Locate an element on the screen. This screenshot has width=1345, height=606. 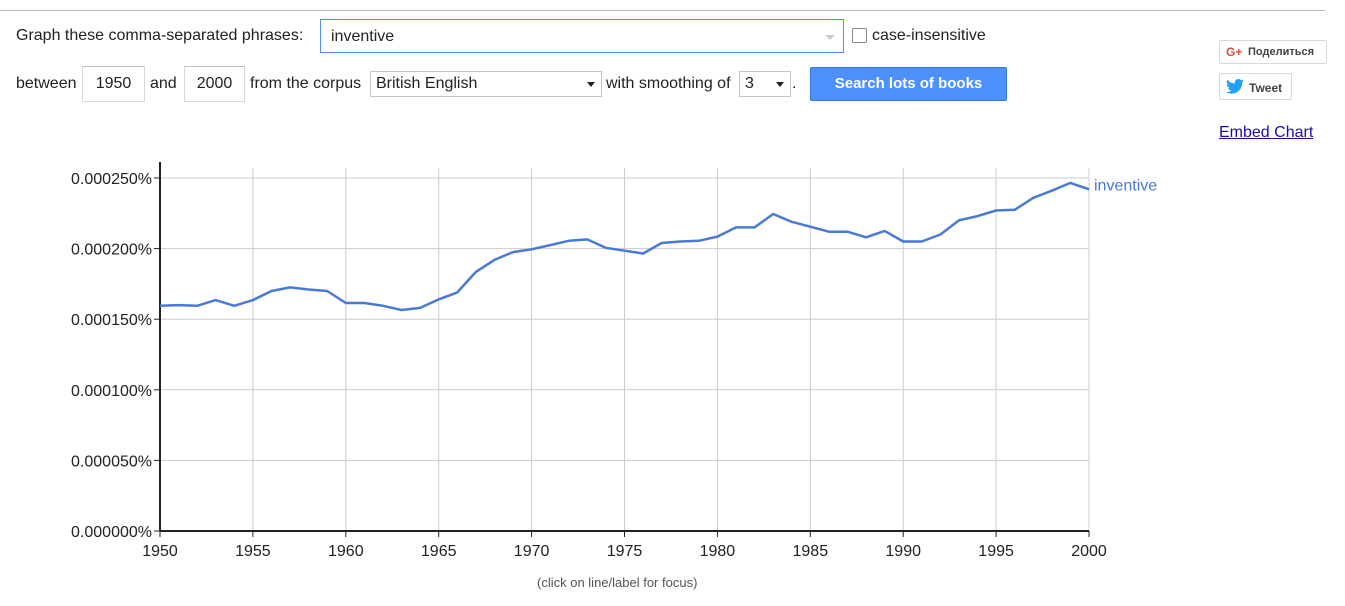
tweet-button: Tweet is located at coordinates (1255, 86).